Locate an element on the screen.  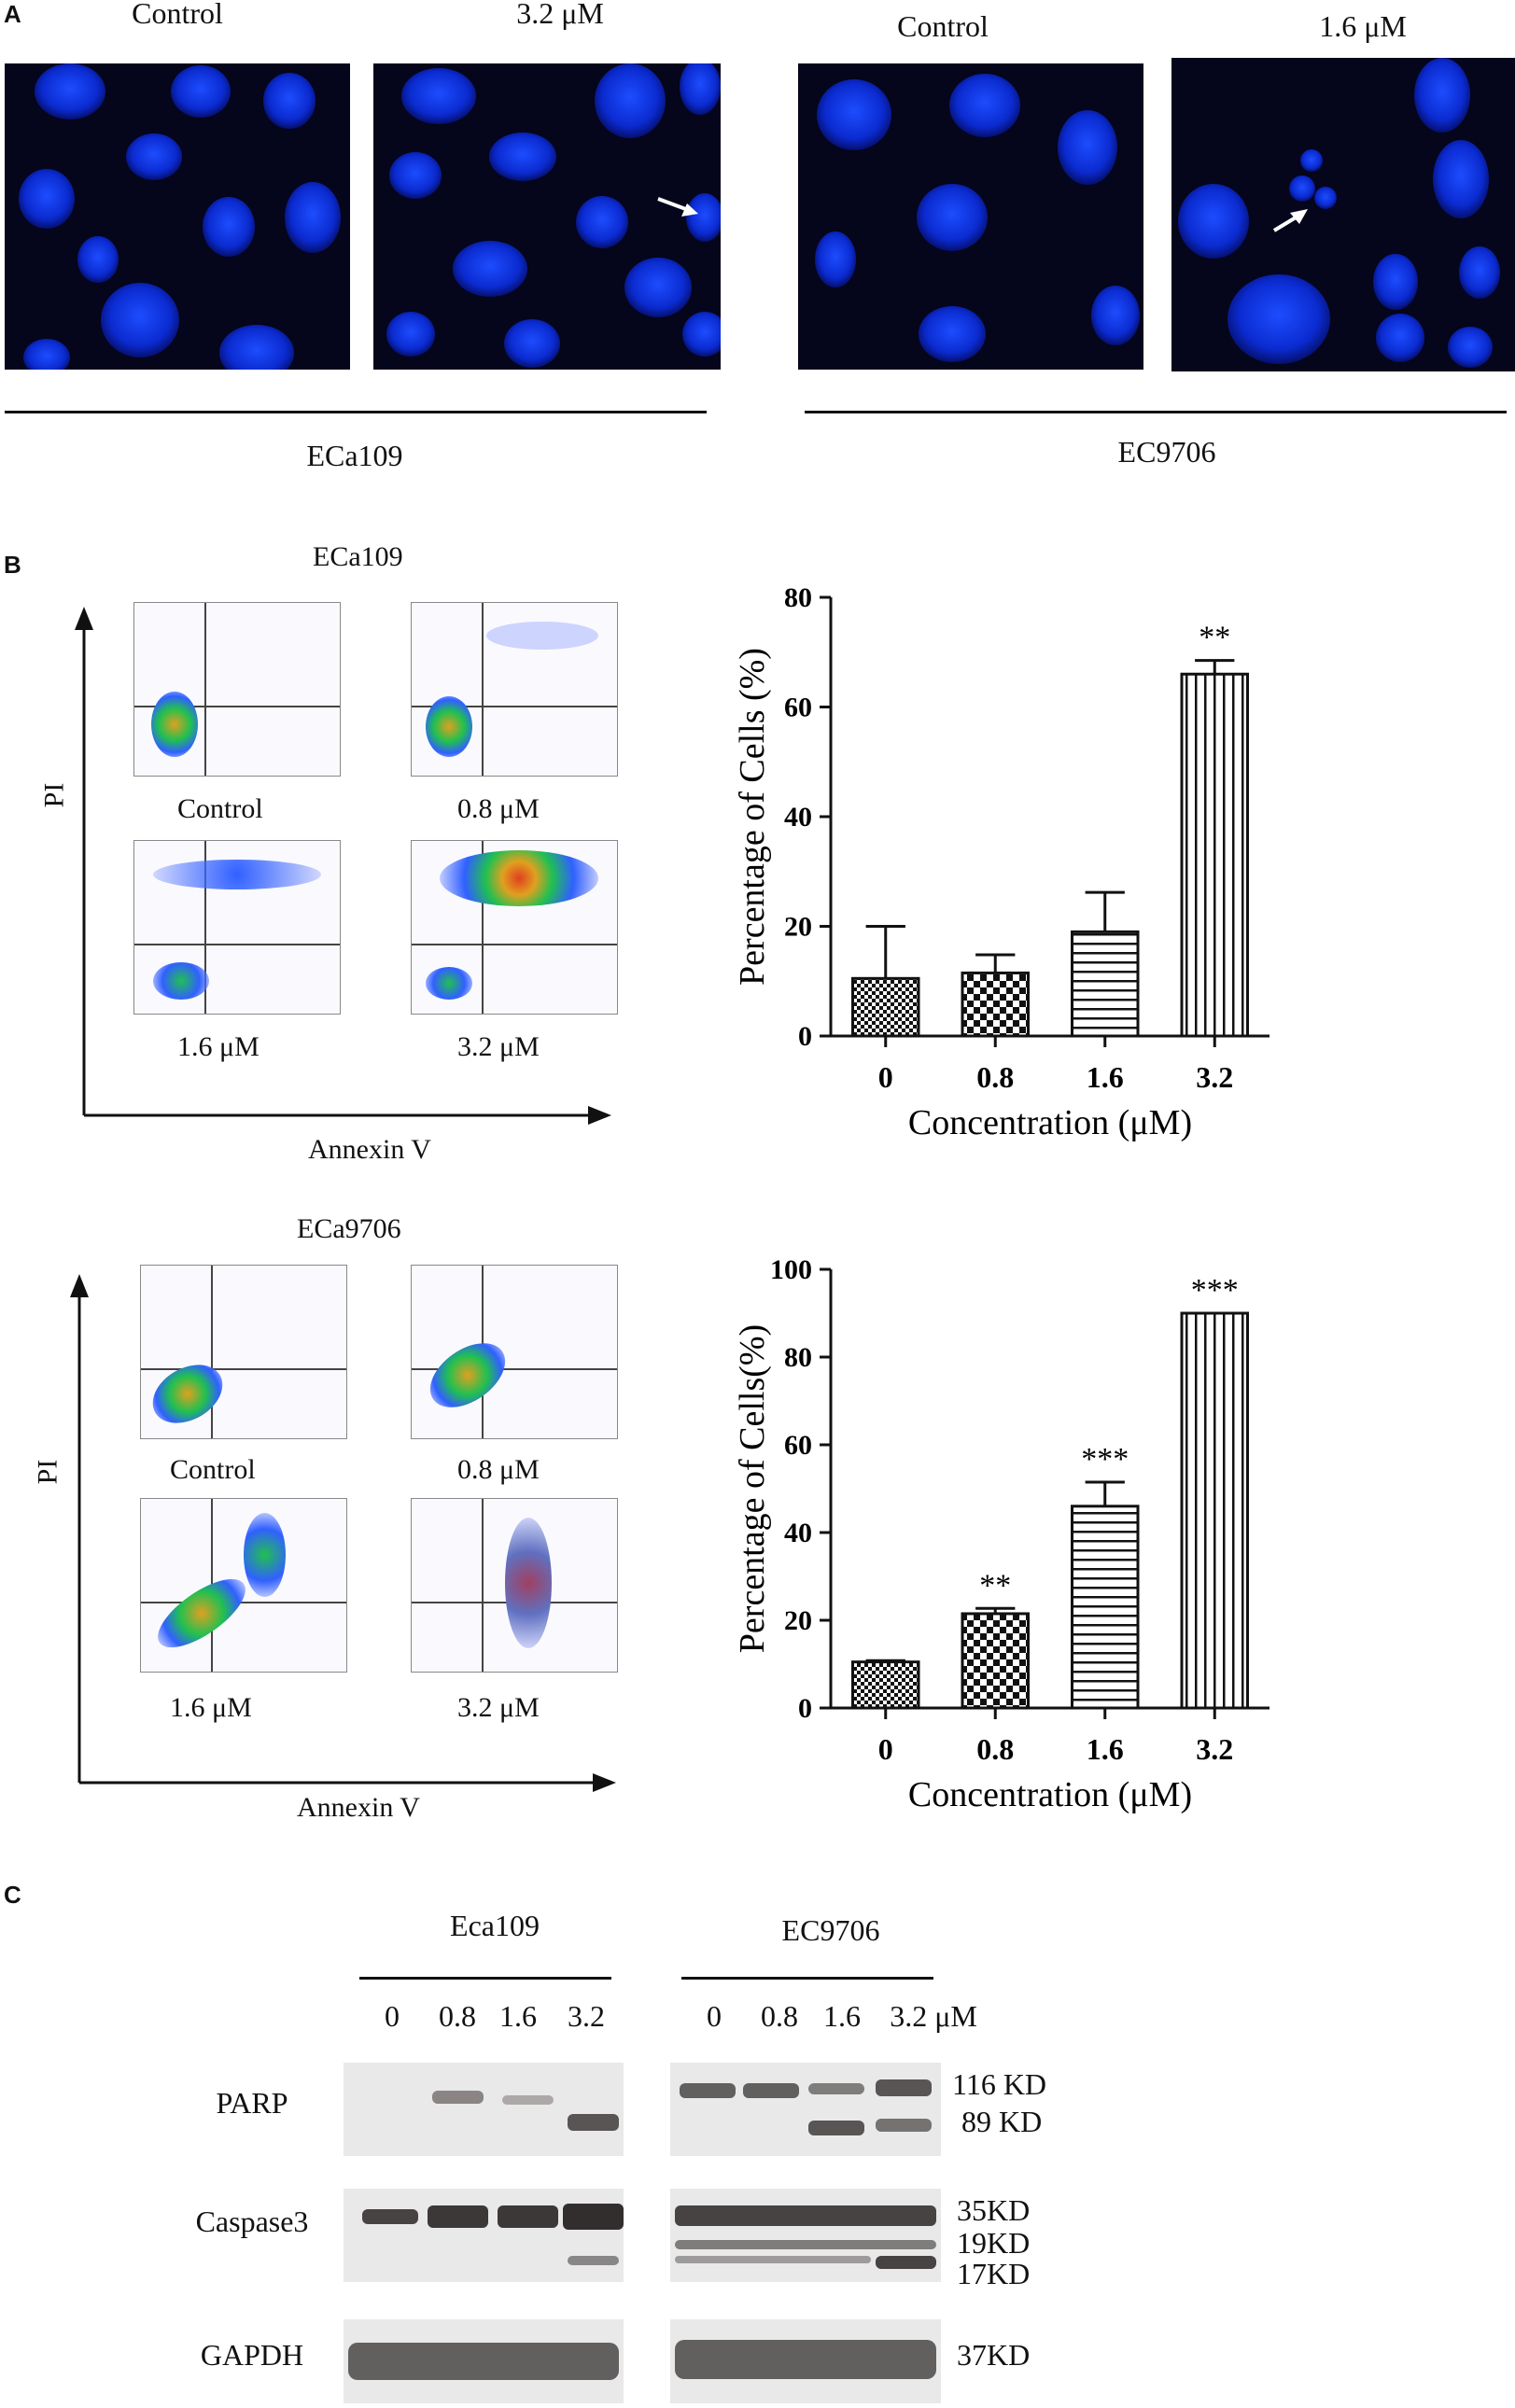
lane-label: 3.2 μM is located at coordinates (934, 2016).